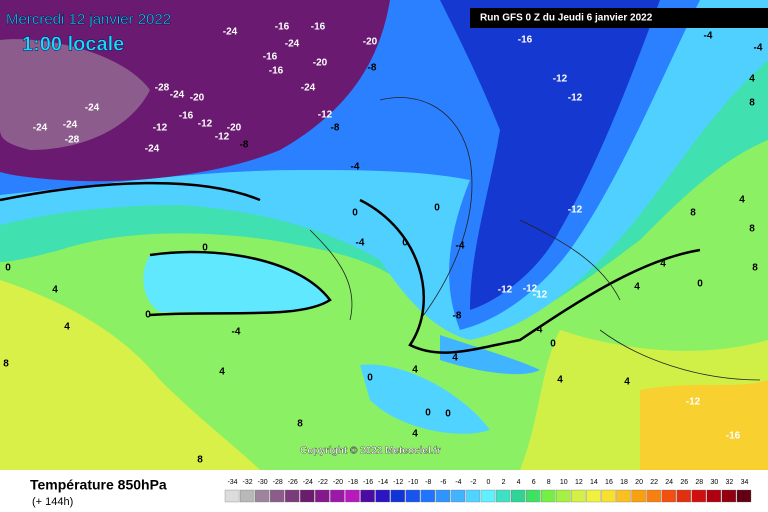  I want to click on scale-tick-label: 10, so click(564, 482).